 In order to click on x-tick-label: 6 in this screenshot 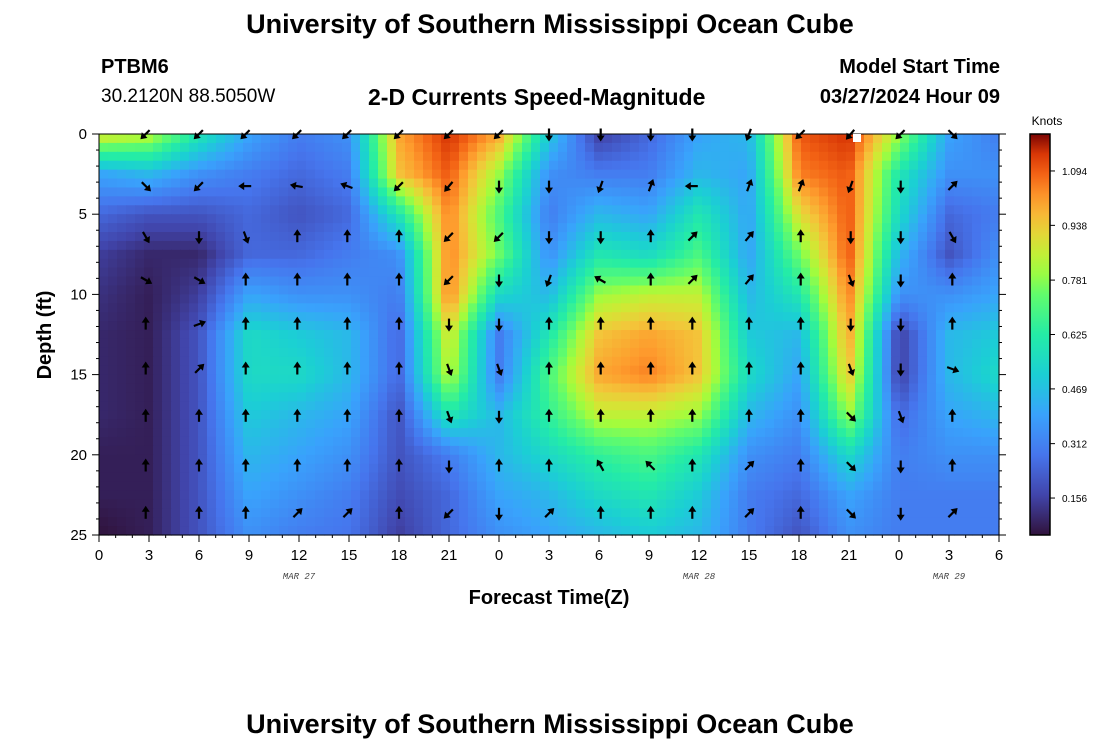, I will do `click(199, 555)`.